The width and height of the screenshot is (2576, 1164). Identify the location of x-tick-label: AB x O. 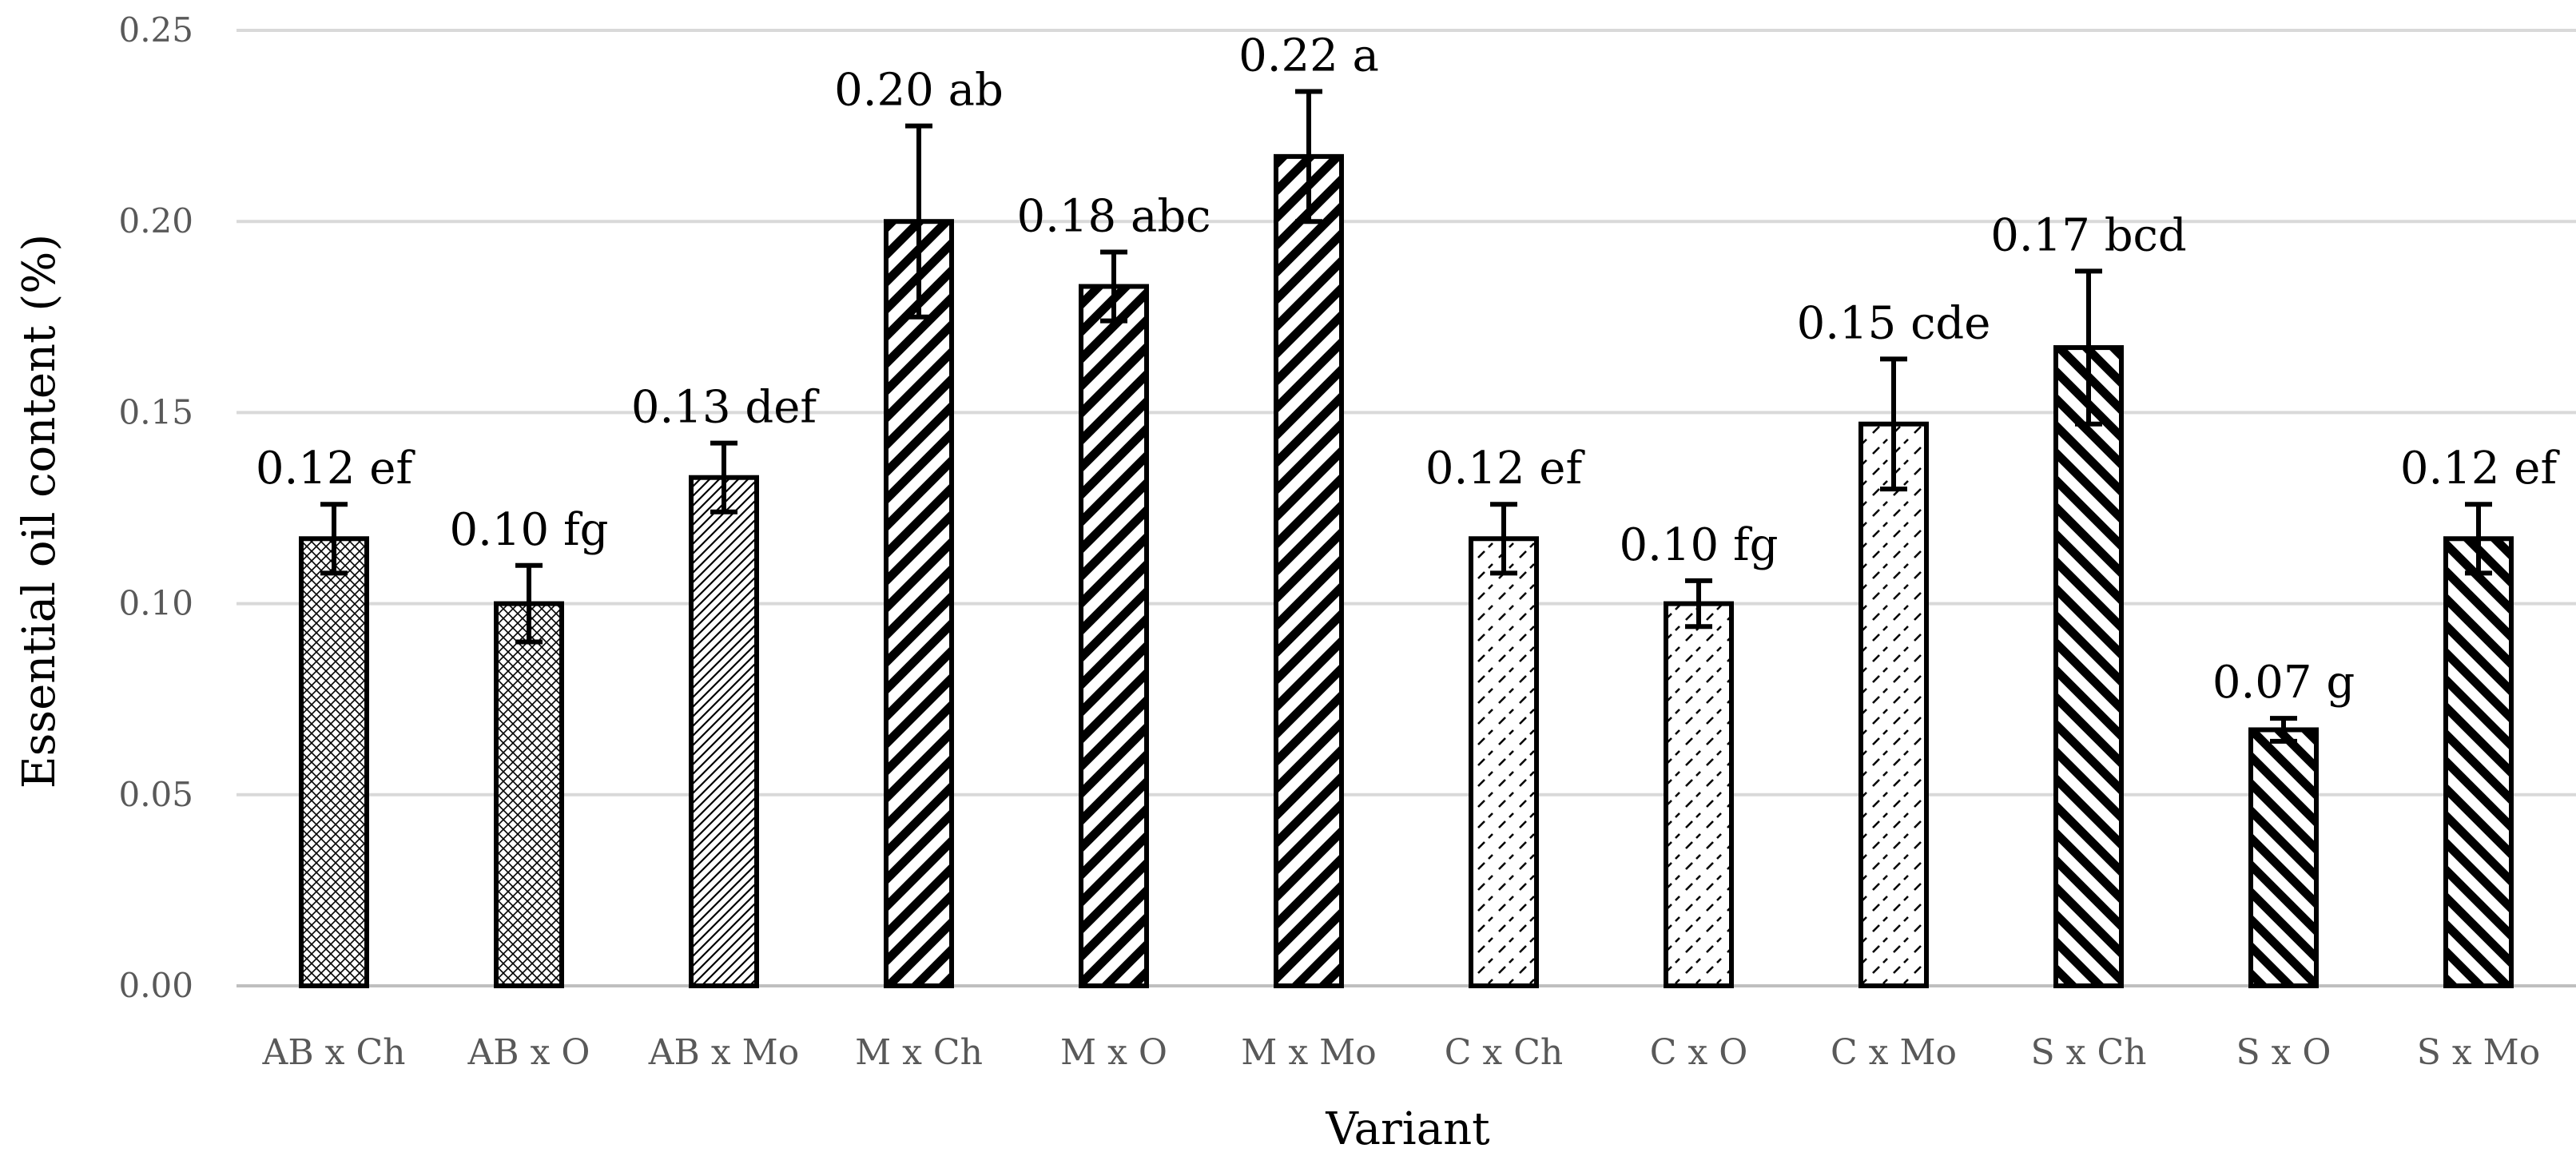
(528, 1052).